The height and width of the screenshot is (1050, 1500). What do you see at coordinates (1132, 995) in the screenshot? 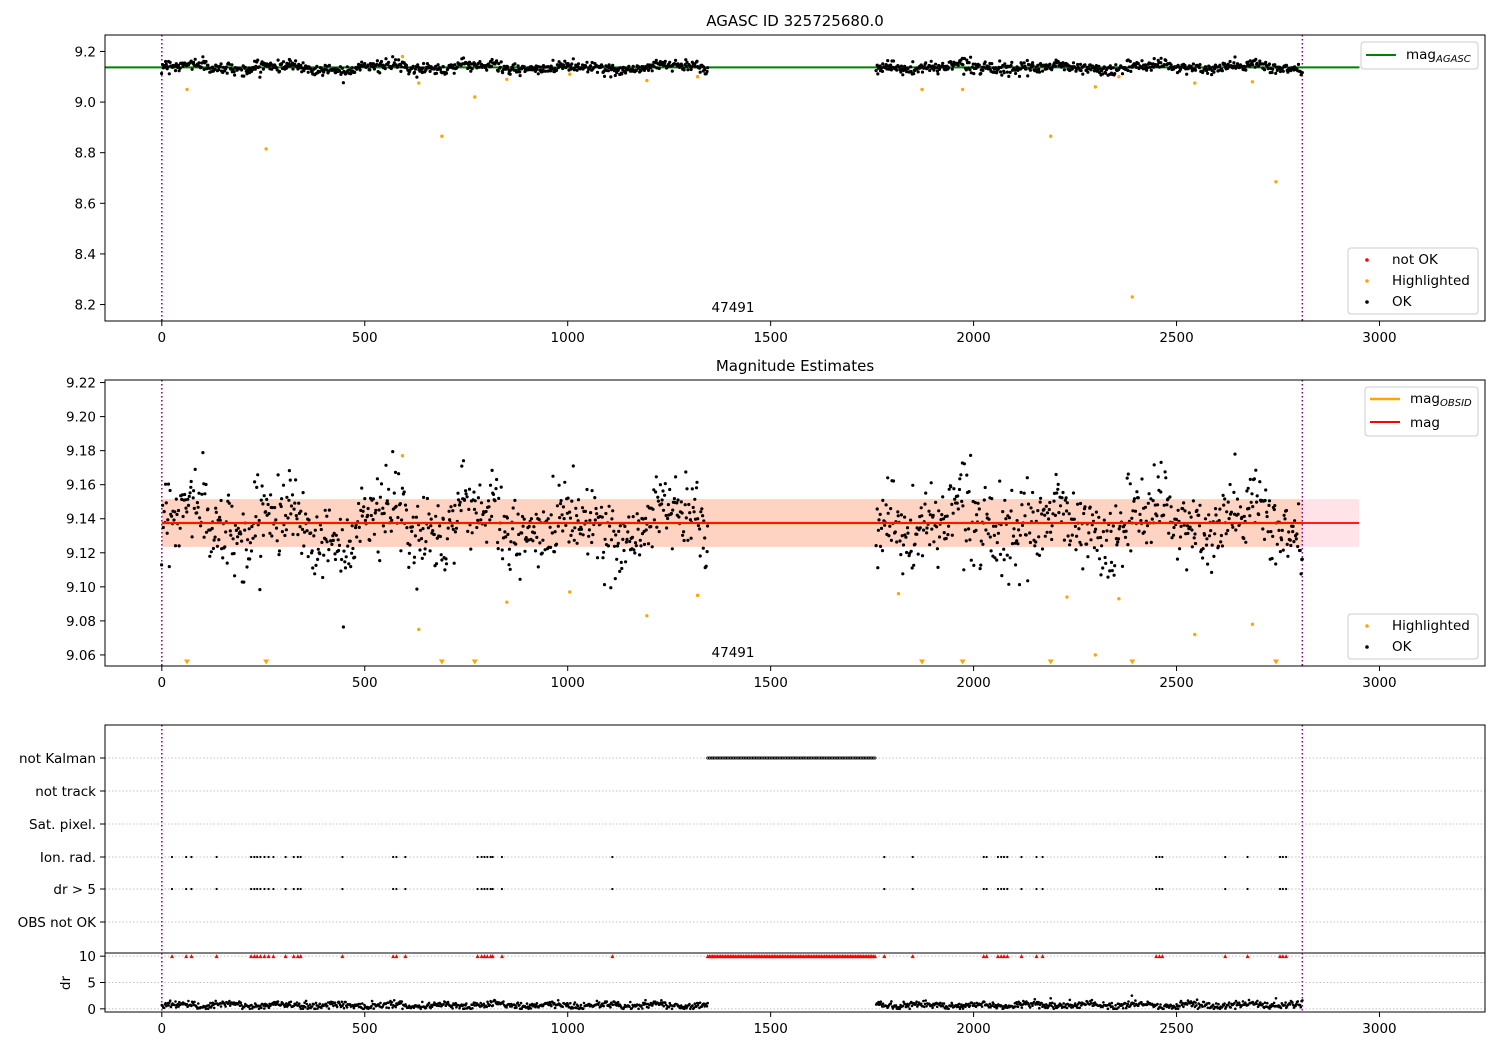
I see `dr-outlier-point` at bounding box center [1132, 995].